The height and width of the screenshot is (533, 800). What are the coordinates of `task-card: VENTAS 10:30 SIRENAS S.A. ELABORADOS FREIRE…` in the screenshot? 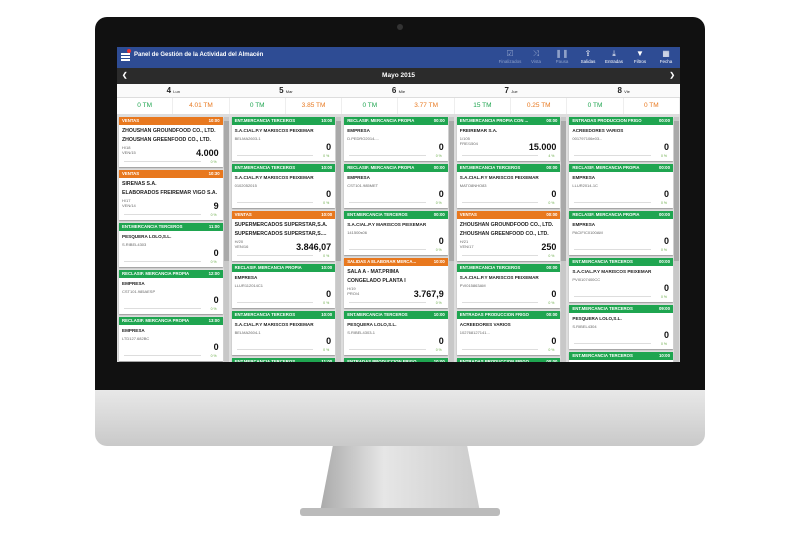 It's located at (171, 195).